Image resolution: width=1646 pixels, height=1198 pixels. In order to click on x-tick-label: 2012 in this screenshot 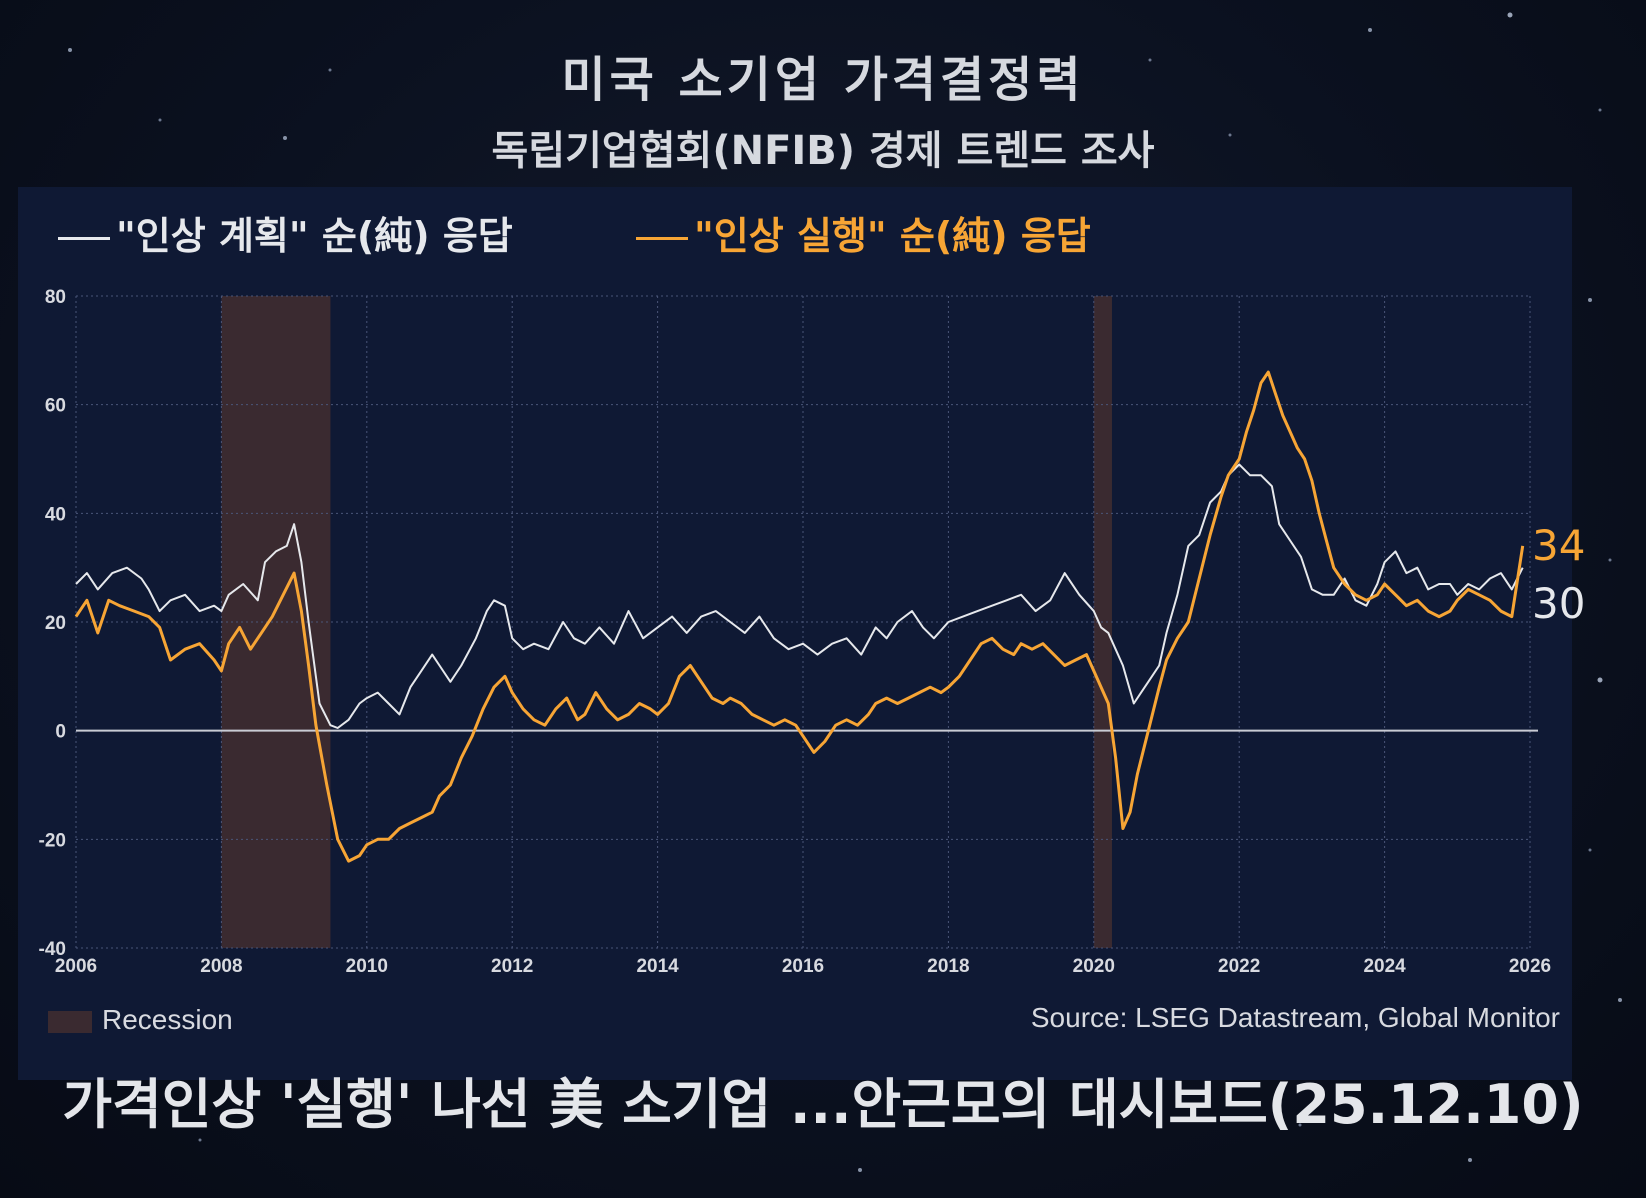, I will do `click(512, 966)`.